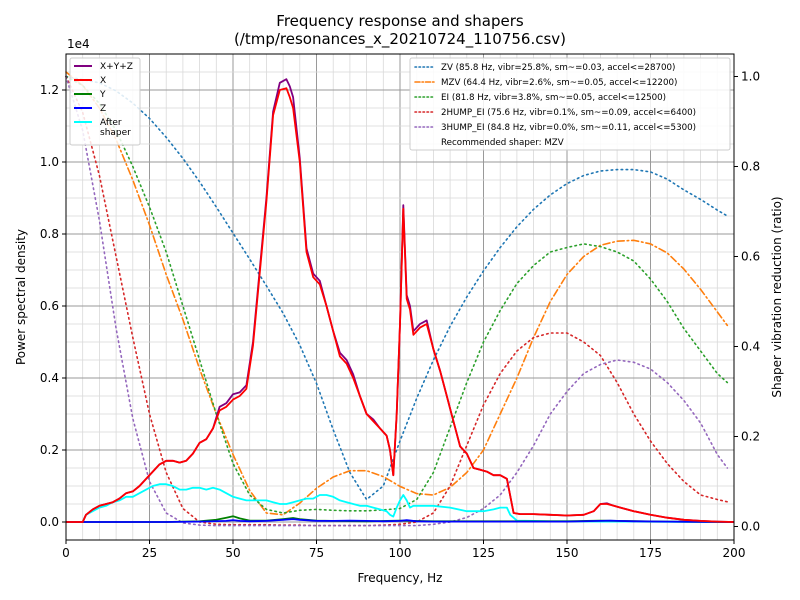  I want to click on y-axis-ticks: 0.0 0.2 0.4 0.6 0.8 1.0 1.2, so click(53, 306).